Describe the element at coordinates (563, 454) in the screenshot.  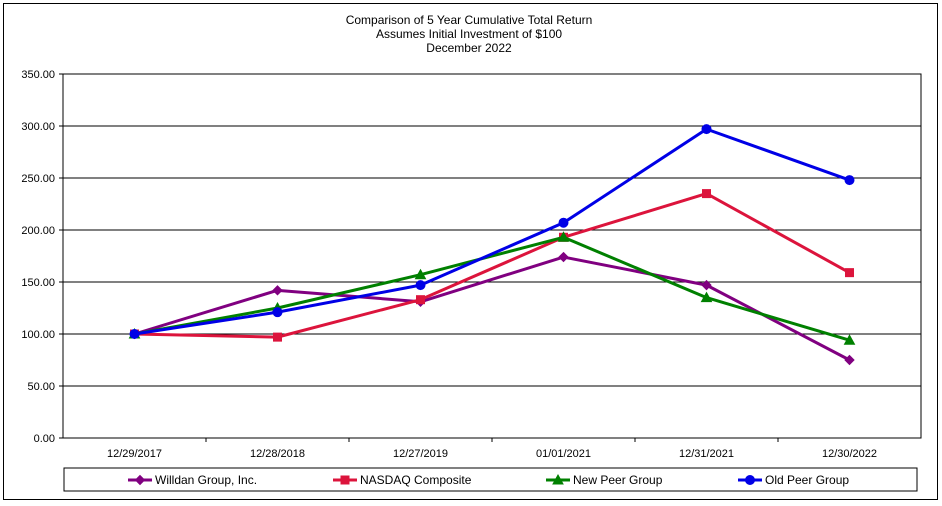
I see `x-tick-label: 01/01/2021` at that location.